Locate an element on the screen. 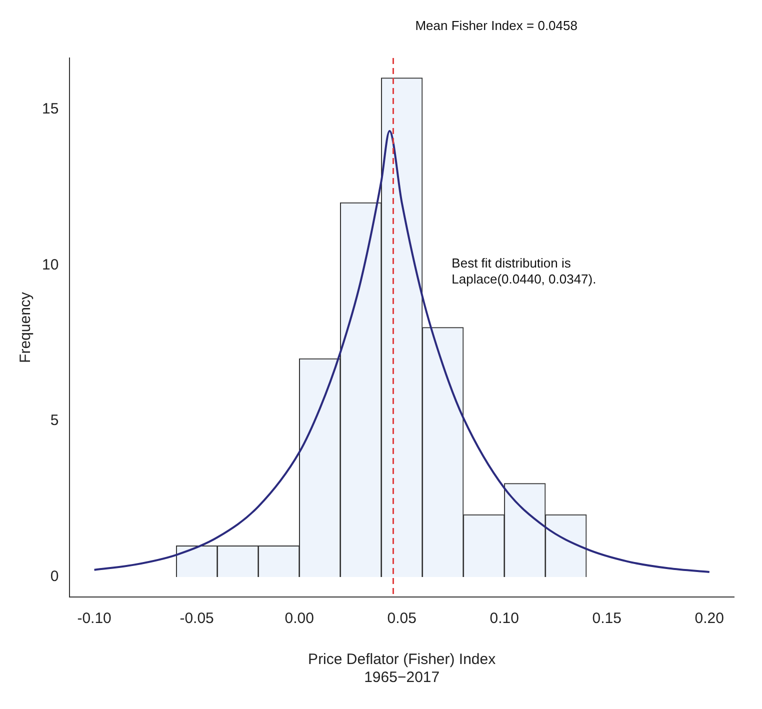  y-tick-label: 15 is located at coordinates (50, 109).